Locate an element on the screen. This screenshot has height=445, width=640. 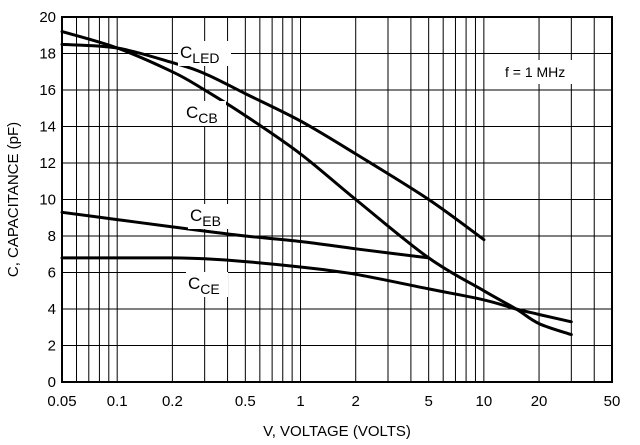
x-tick-label: 10 is located at coordinates (484, 401).